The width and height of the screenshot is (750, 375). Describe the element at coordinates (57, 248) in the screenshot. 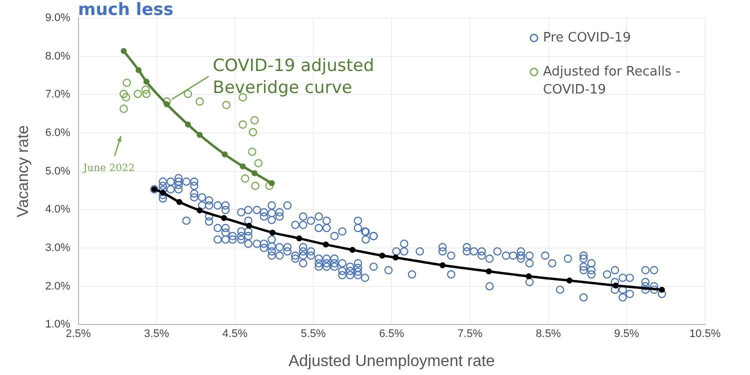

I see `y-tick-label: 3.0%` at that location.